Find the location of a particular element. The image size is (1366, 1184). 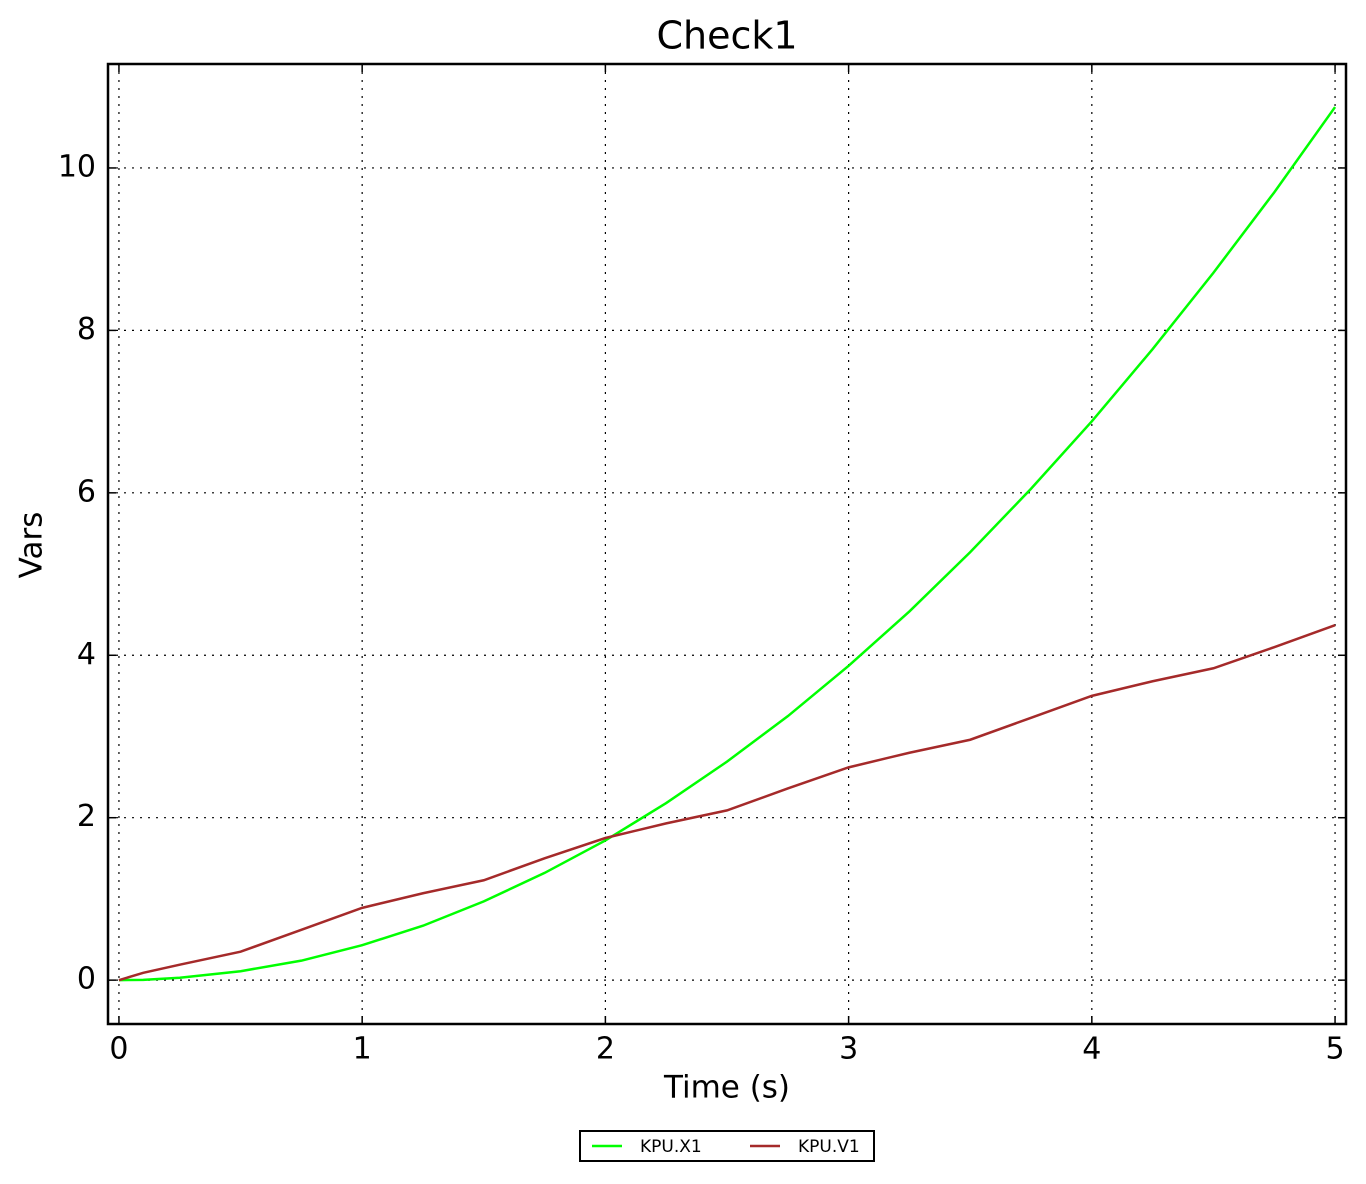

x-axis-label: Time (s) is located at coordinates (726, 1088).